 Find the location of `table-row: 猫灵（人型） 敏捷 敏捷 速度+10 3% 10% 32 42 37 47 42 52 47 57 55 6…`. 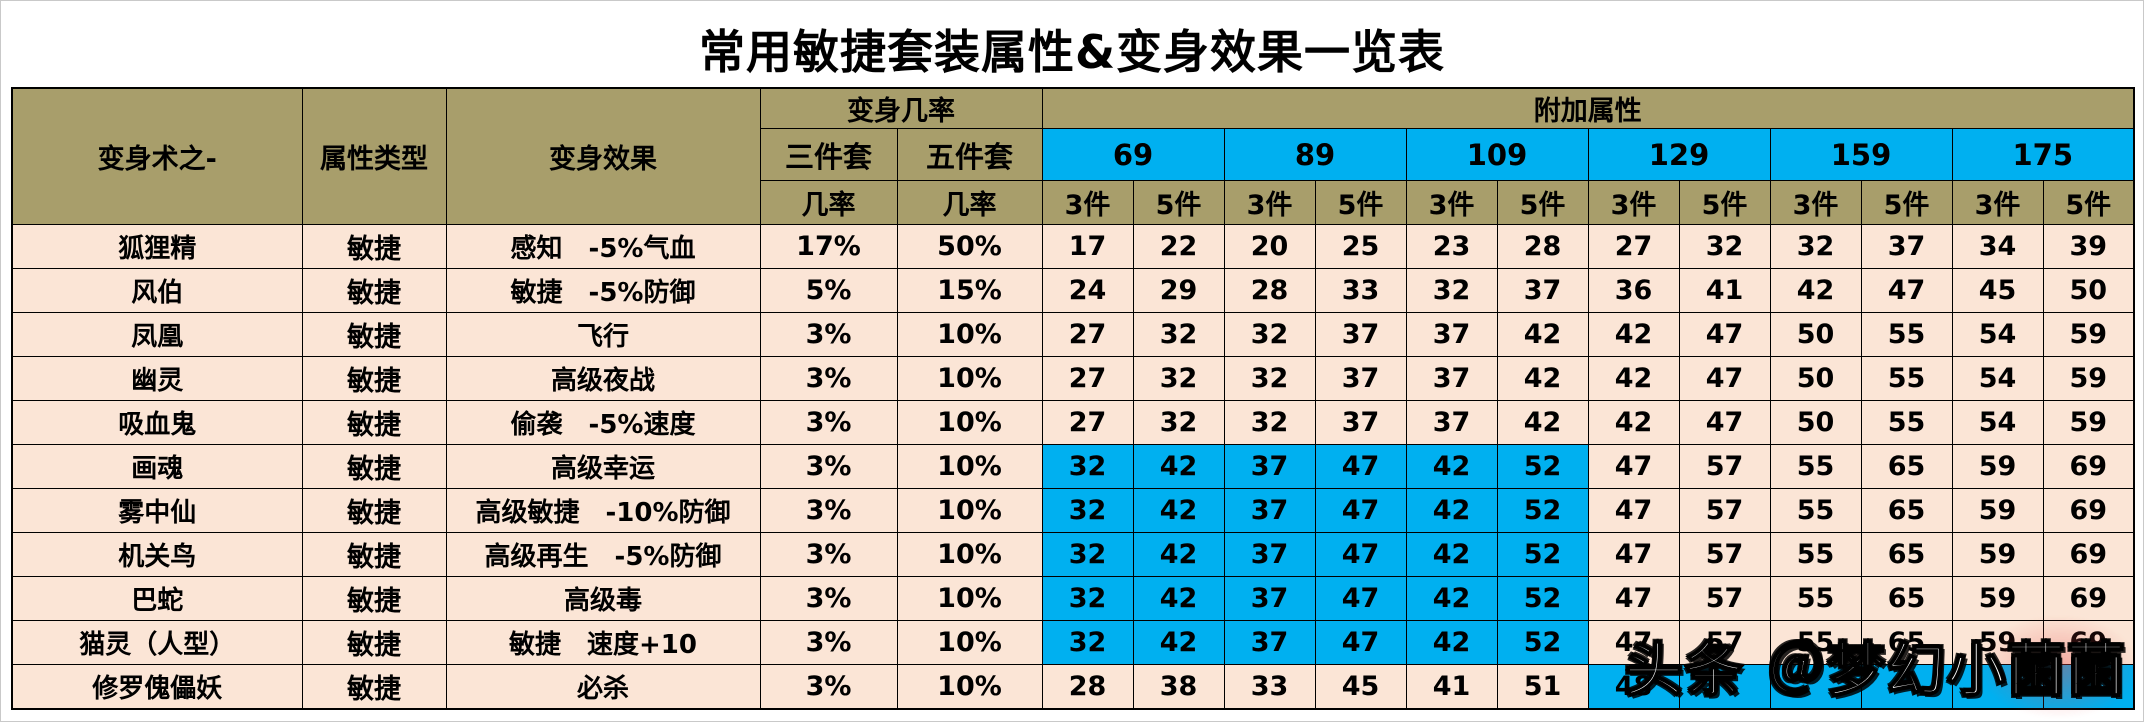

table-row: 猫灵（人型） 敏捷 敏捷 速度+10 3% 10% 32 42 37 47 42 52 47 57 55 6… is located at coordinates (1073, 642).